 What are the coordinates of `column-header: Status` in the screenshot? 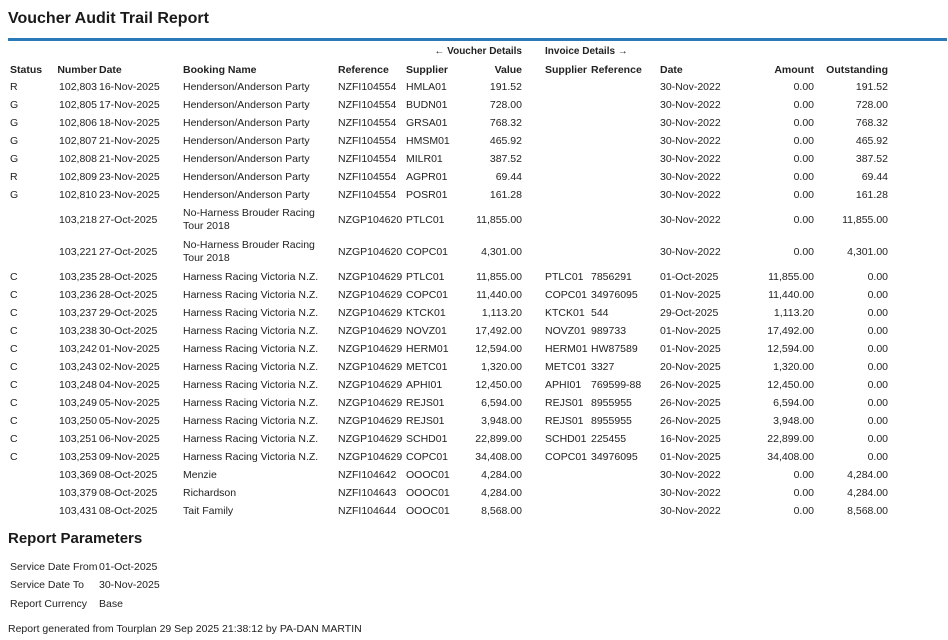 It's located at (26, 69).